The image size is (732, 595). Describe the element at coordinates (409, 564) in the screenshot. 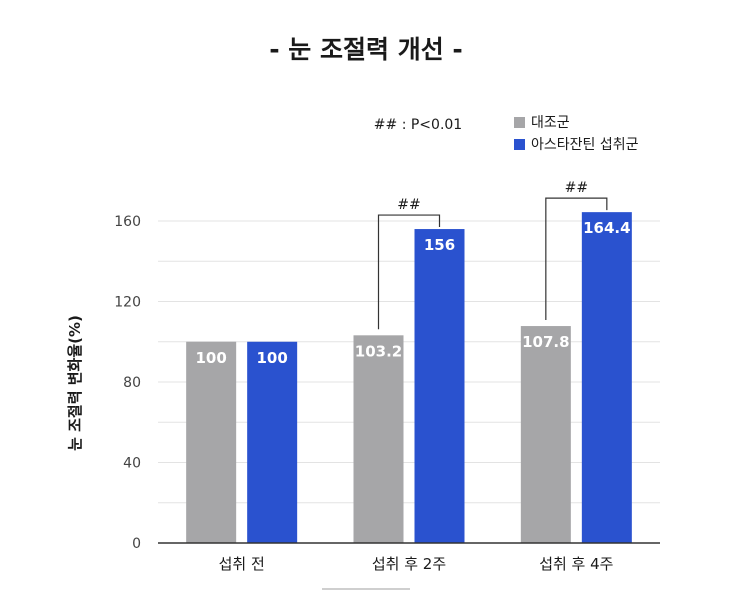

I see `x-tick-label: 섭취 후 2주` at that location.